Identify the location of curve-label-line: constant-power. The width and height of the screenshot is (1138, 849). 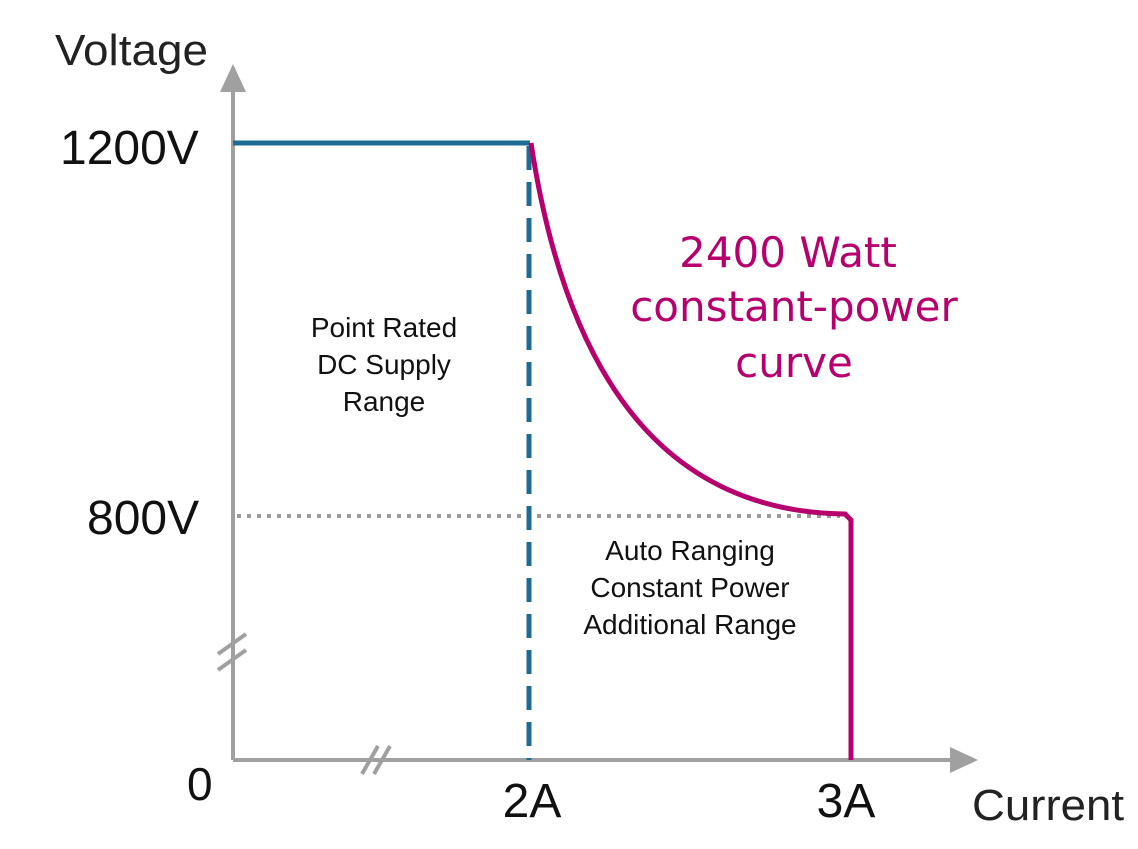
(794, 306).